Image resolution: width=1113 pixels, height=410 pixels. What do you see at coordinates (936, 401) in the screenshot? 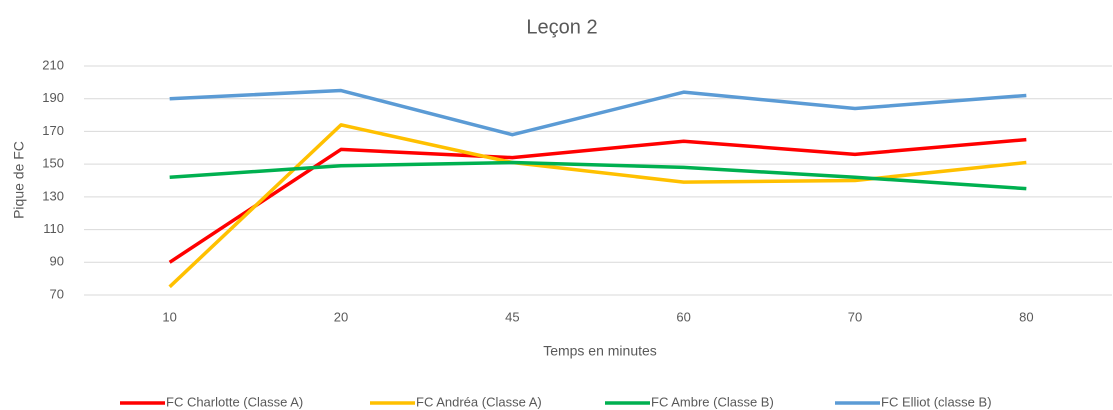
I see `legend-label: FC Elliot (classe B)` at bounding box center [936, 401].